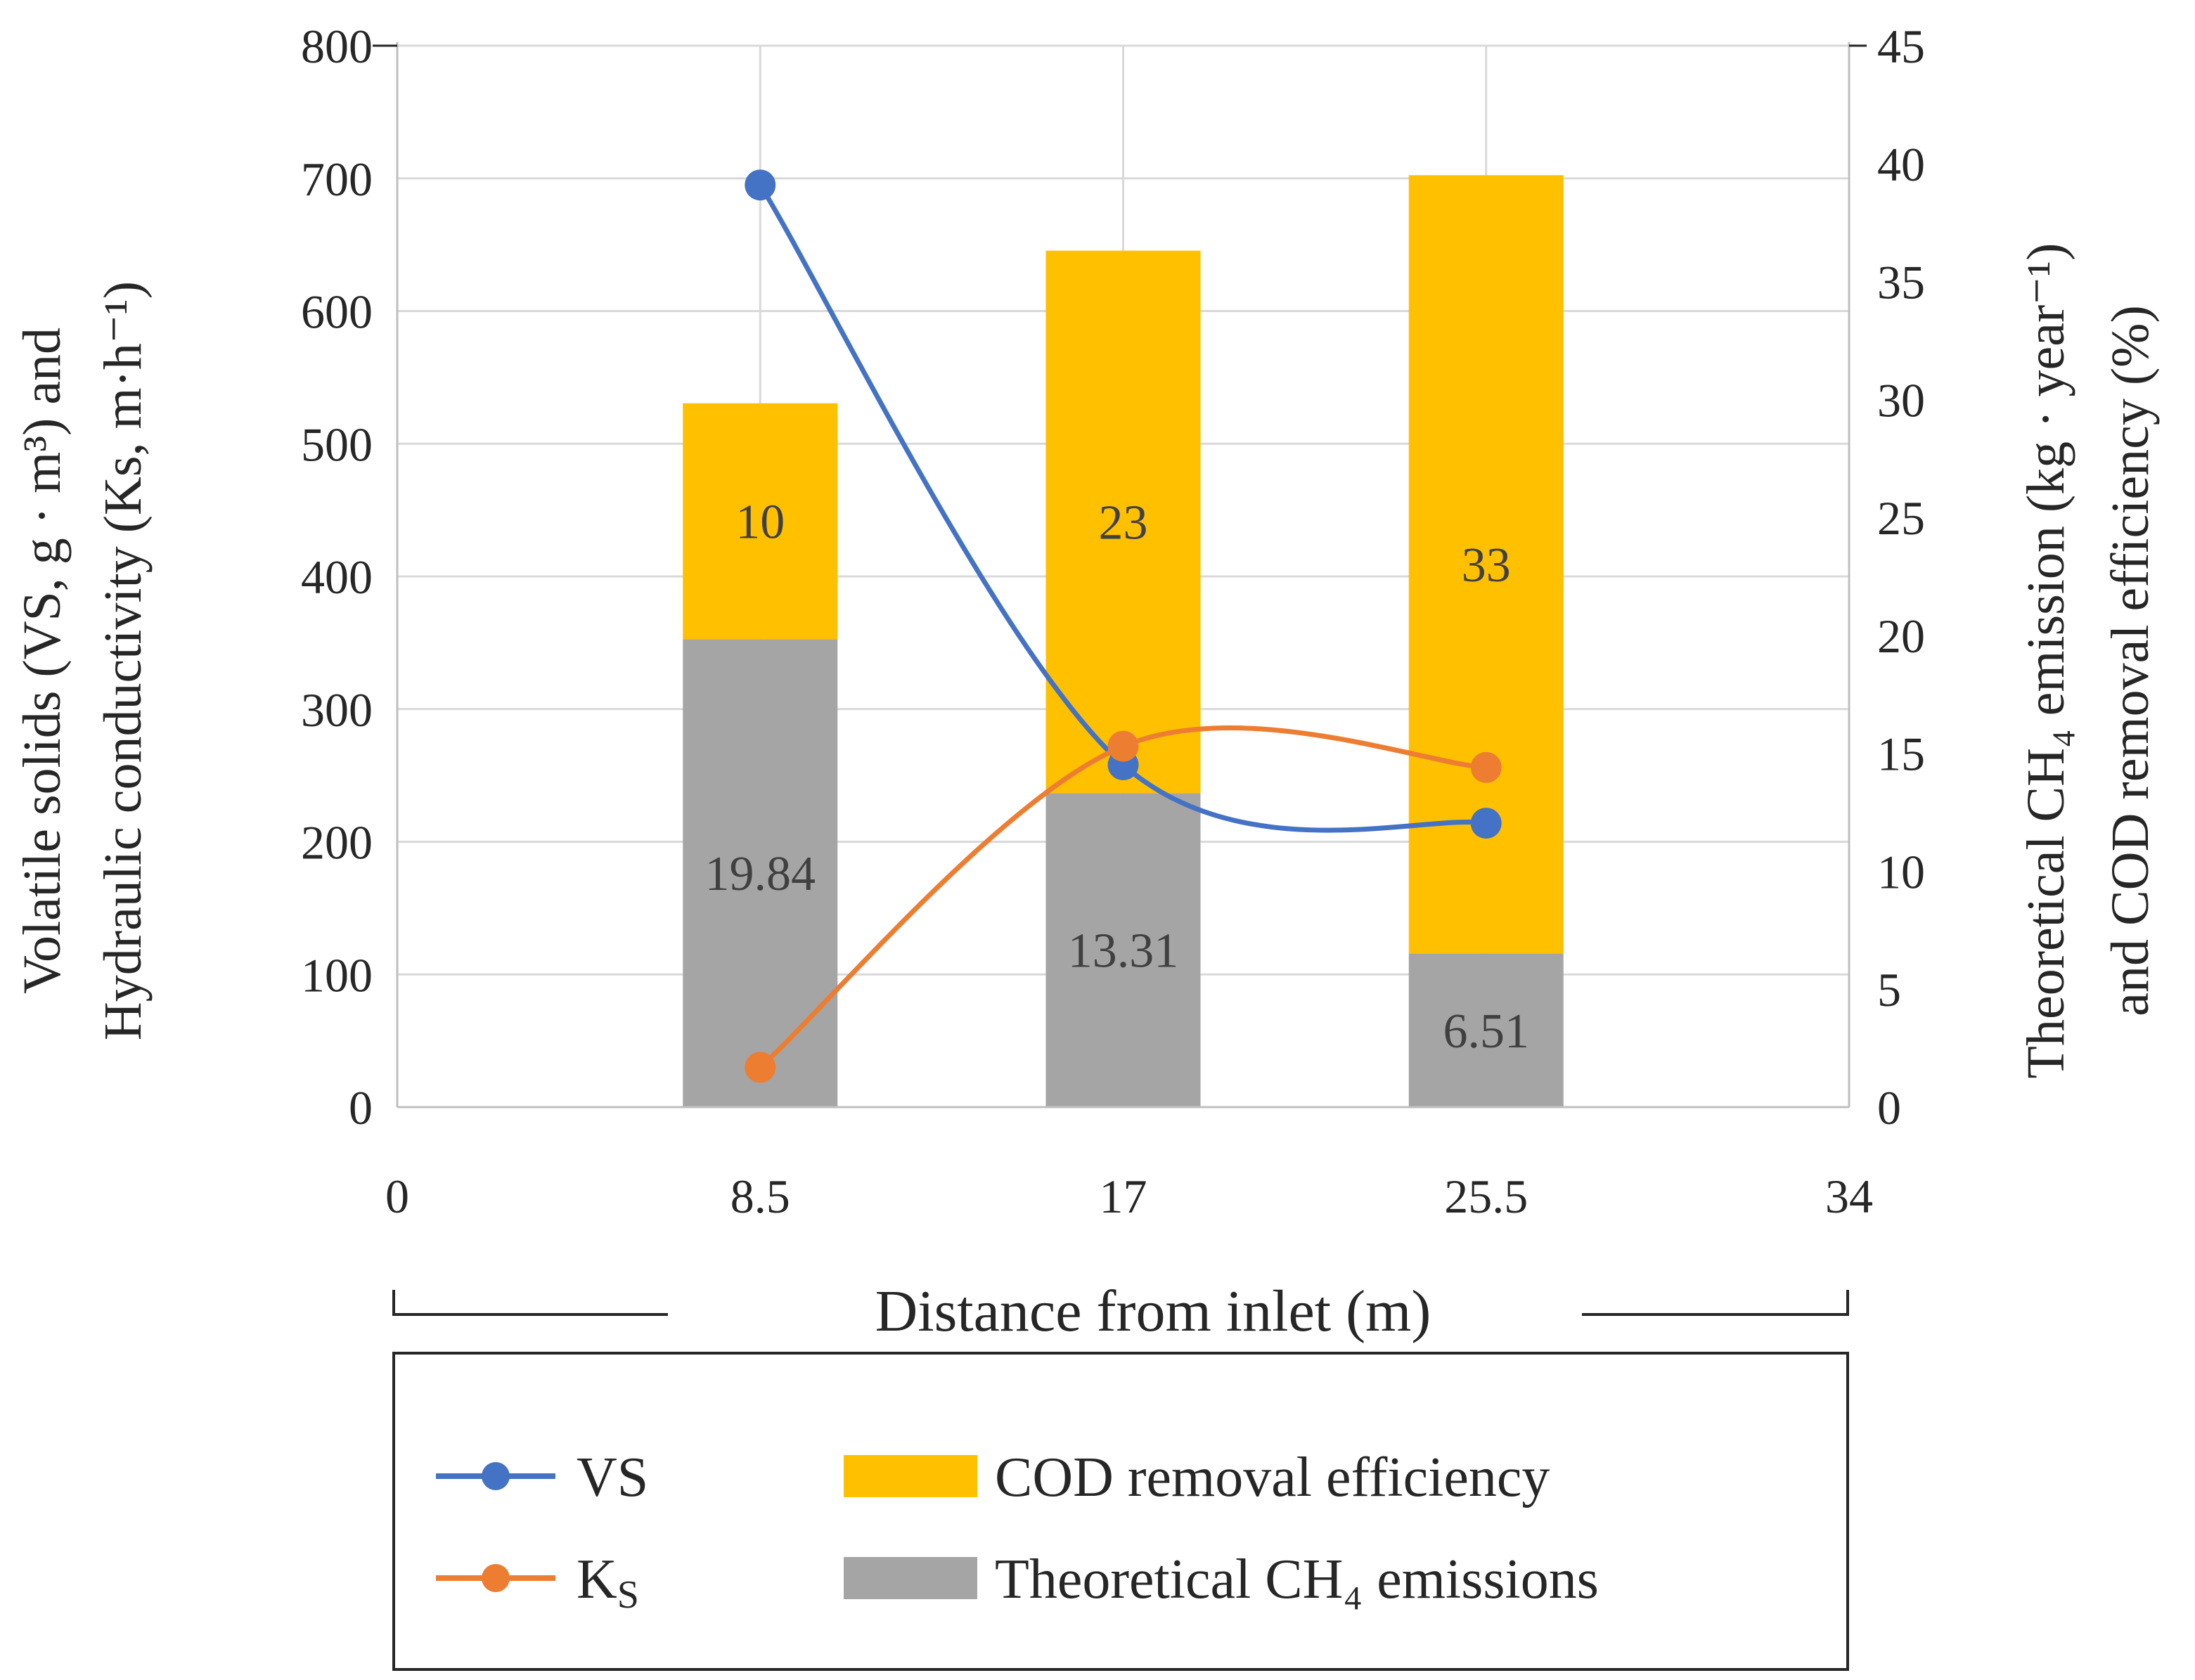 This screenshot has height=1680, width=2195. Describe the element at coordinates (530, 1303) in the screenshot. I see `x-axis-bracket-left` at that location.